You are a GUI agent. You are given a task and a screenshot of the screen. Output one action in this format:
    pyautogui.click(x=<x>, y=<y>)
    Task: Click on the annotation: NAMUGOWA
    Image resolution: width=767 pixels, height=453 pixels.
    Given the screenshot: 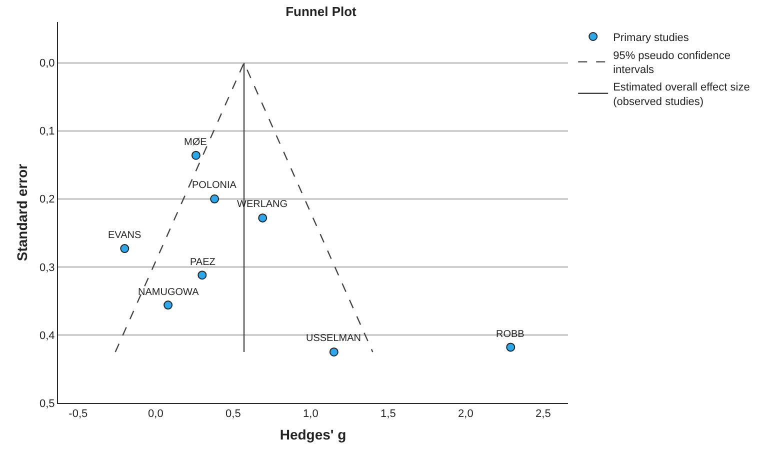 What is the action you would take?
    pyautogui.click(x=169, y=292)
    